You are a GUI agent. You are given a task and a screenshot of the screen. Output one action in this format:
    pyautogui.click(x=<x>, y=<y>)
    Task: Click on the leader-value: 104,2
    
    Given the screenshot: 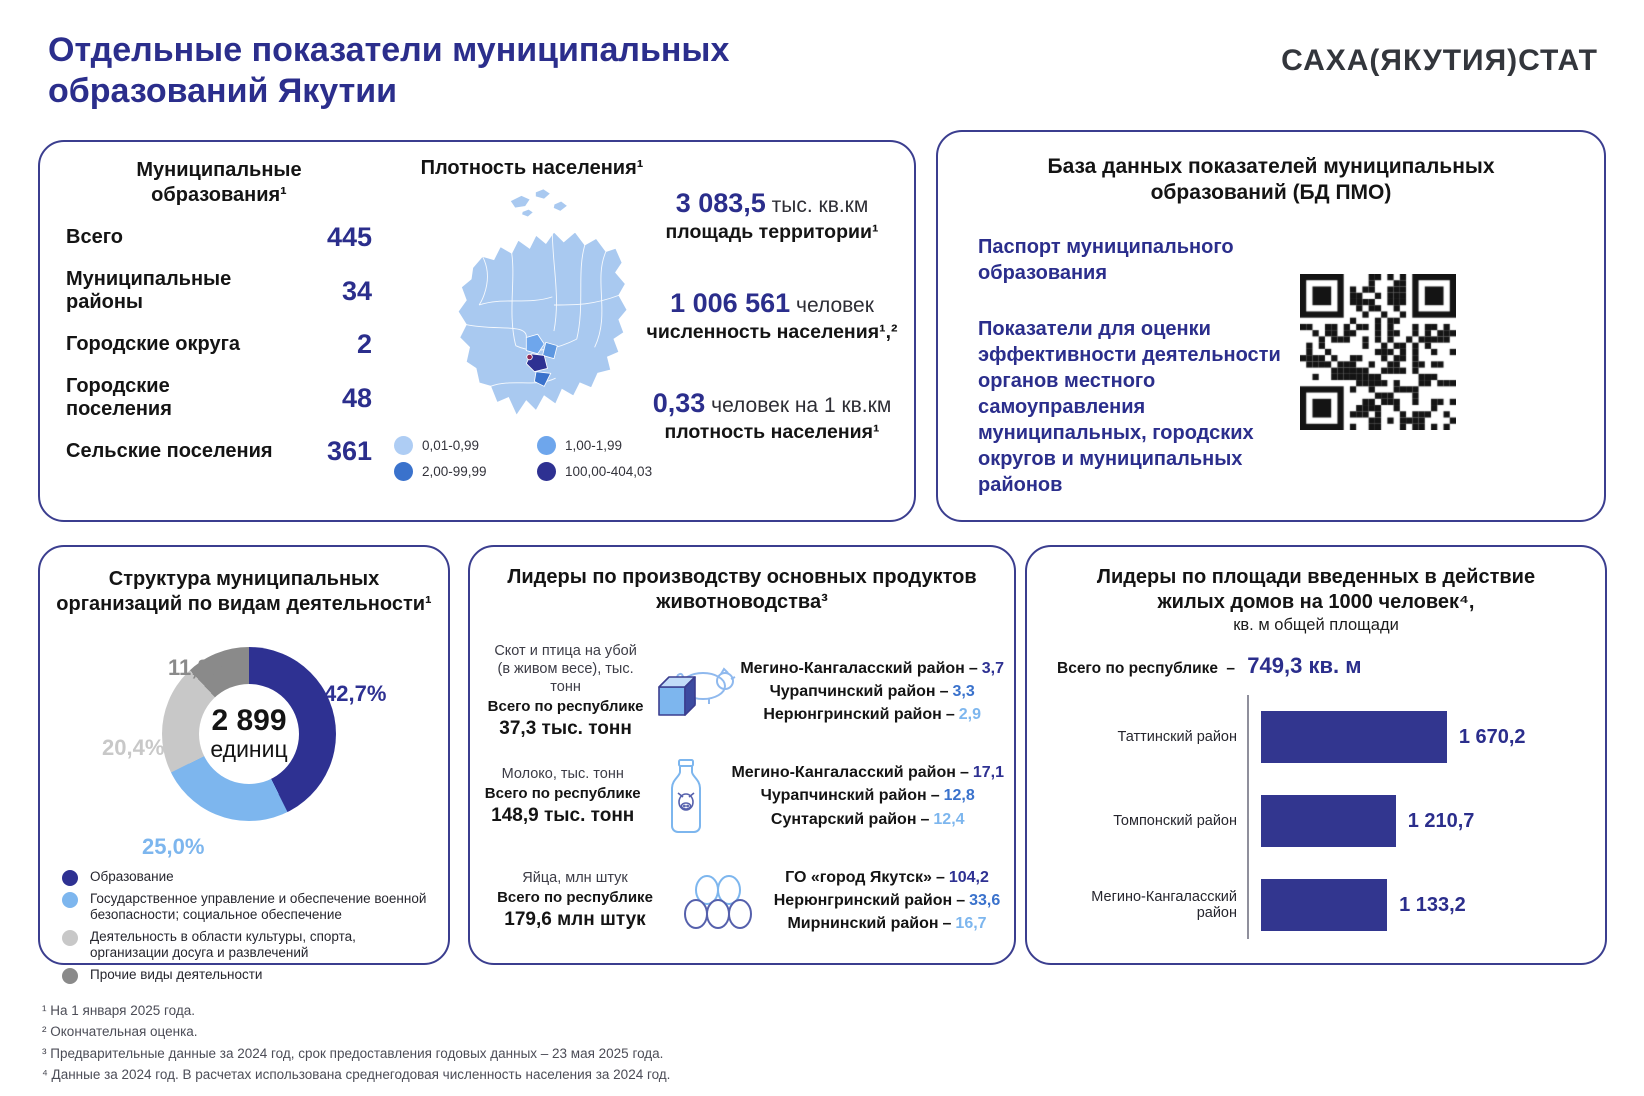 What is the action you would take?
    pyautogui.click(x=968, y=877)
    